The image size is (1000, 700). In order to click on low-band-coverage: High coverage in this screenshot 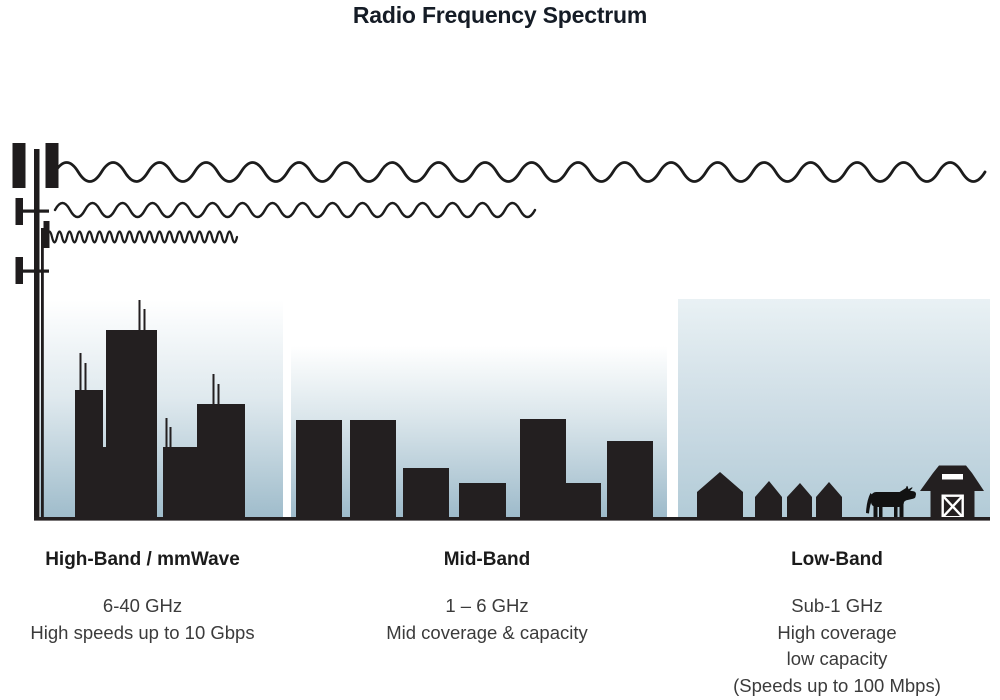, I will do `click(837, 632)`.